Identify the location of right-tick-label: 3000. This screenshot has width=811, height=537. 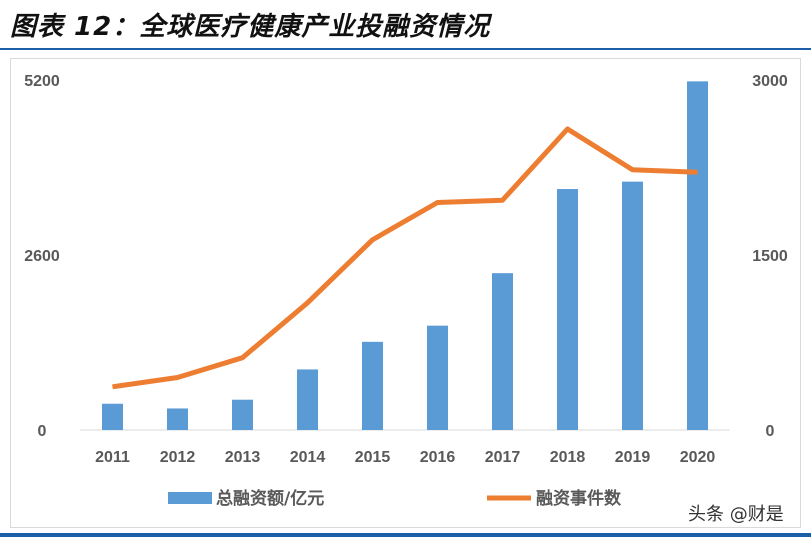
(770, 81).